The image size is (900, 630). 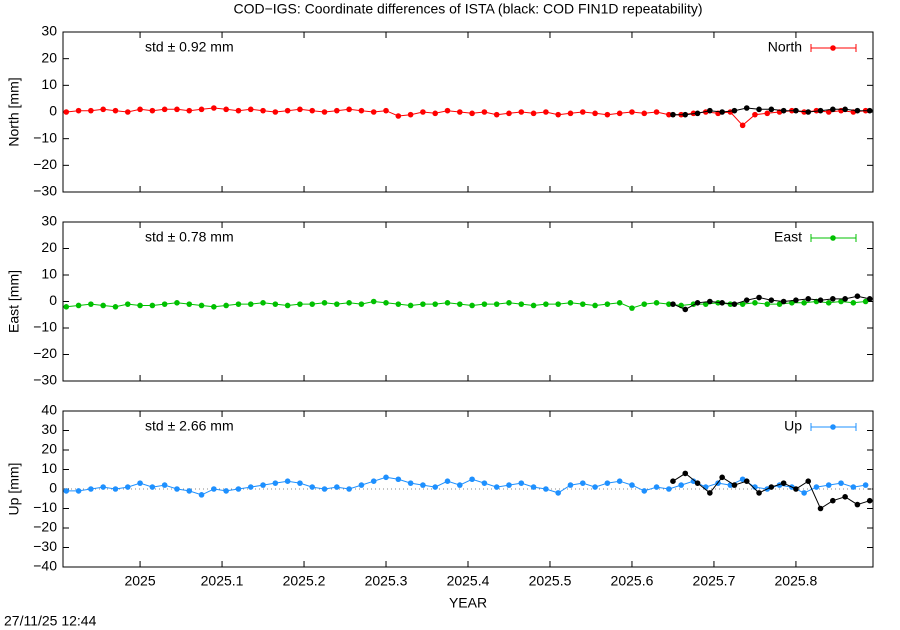 I want to click on series-line, so click(x=771, y=491).